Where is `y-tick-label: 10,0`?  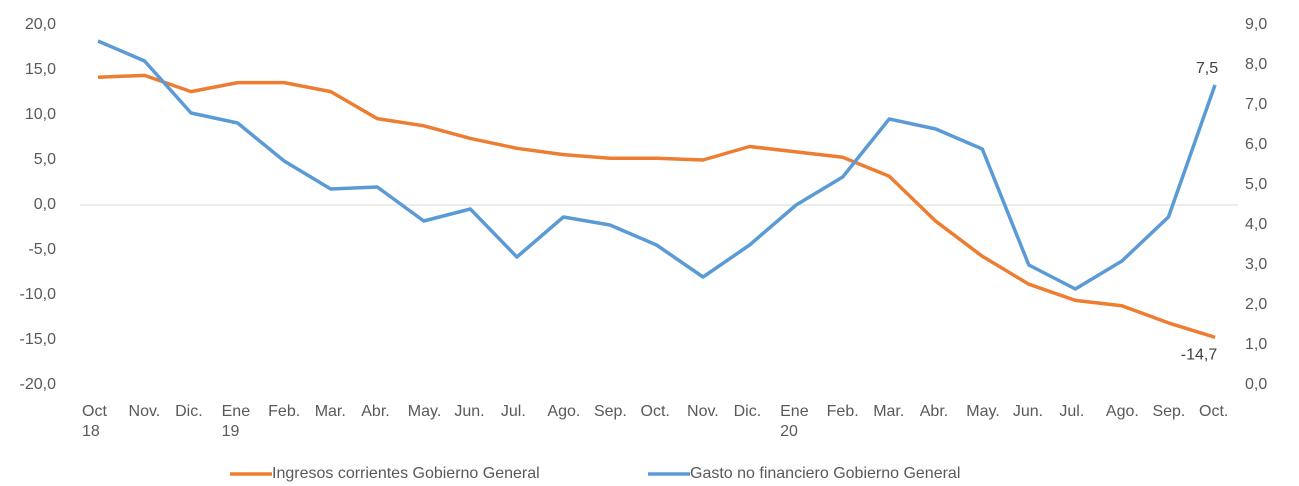
y-tick-label: 10,0 is located at coordinates (40, 114).